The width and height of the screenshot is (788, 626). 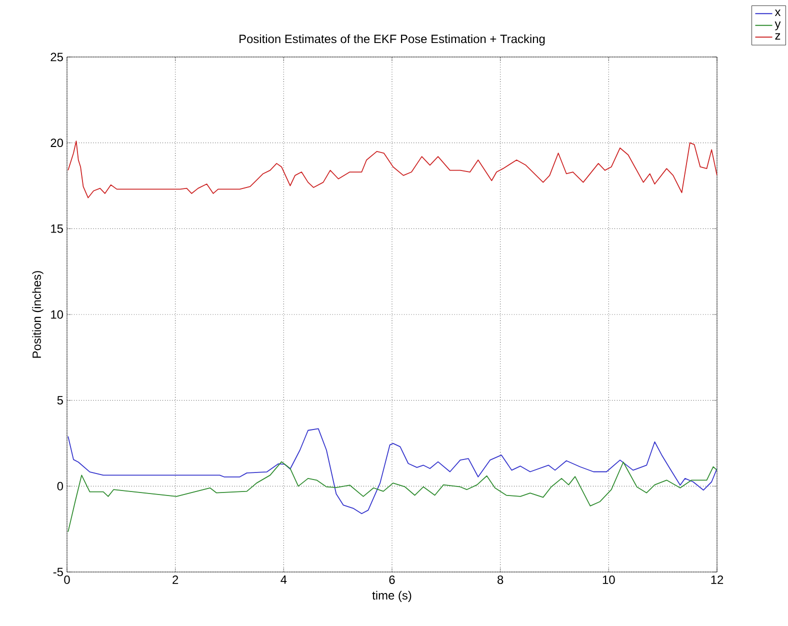 I want to click on x-tick-label: 12, so click(x=717, y=580).